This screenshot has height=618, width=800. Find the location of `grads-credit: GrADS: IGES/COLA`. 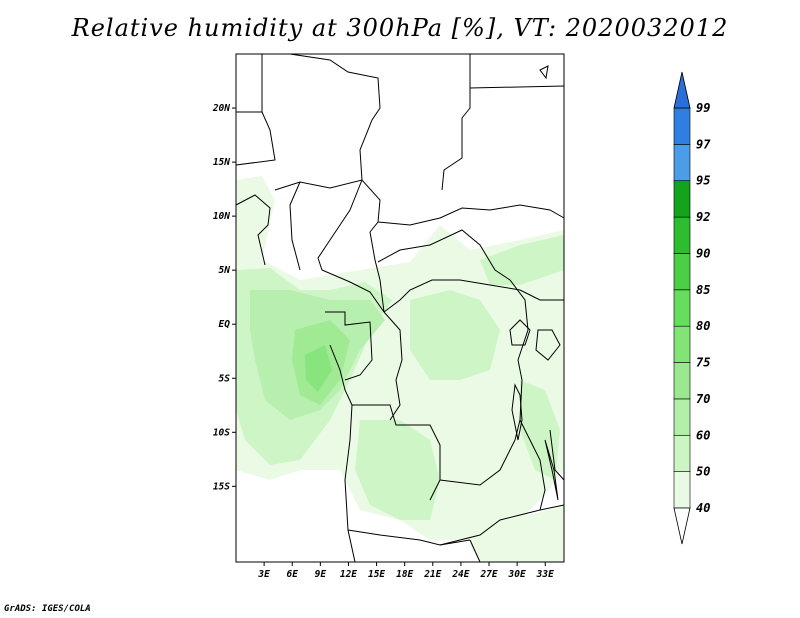

grads-credit: GrADS: IGES/COLA is located at coordinates (47, 609).